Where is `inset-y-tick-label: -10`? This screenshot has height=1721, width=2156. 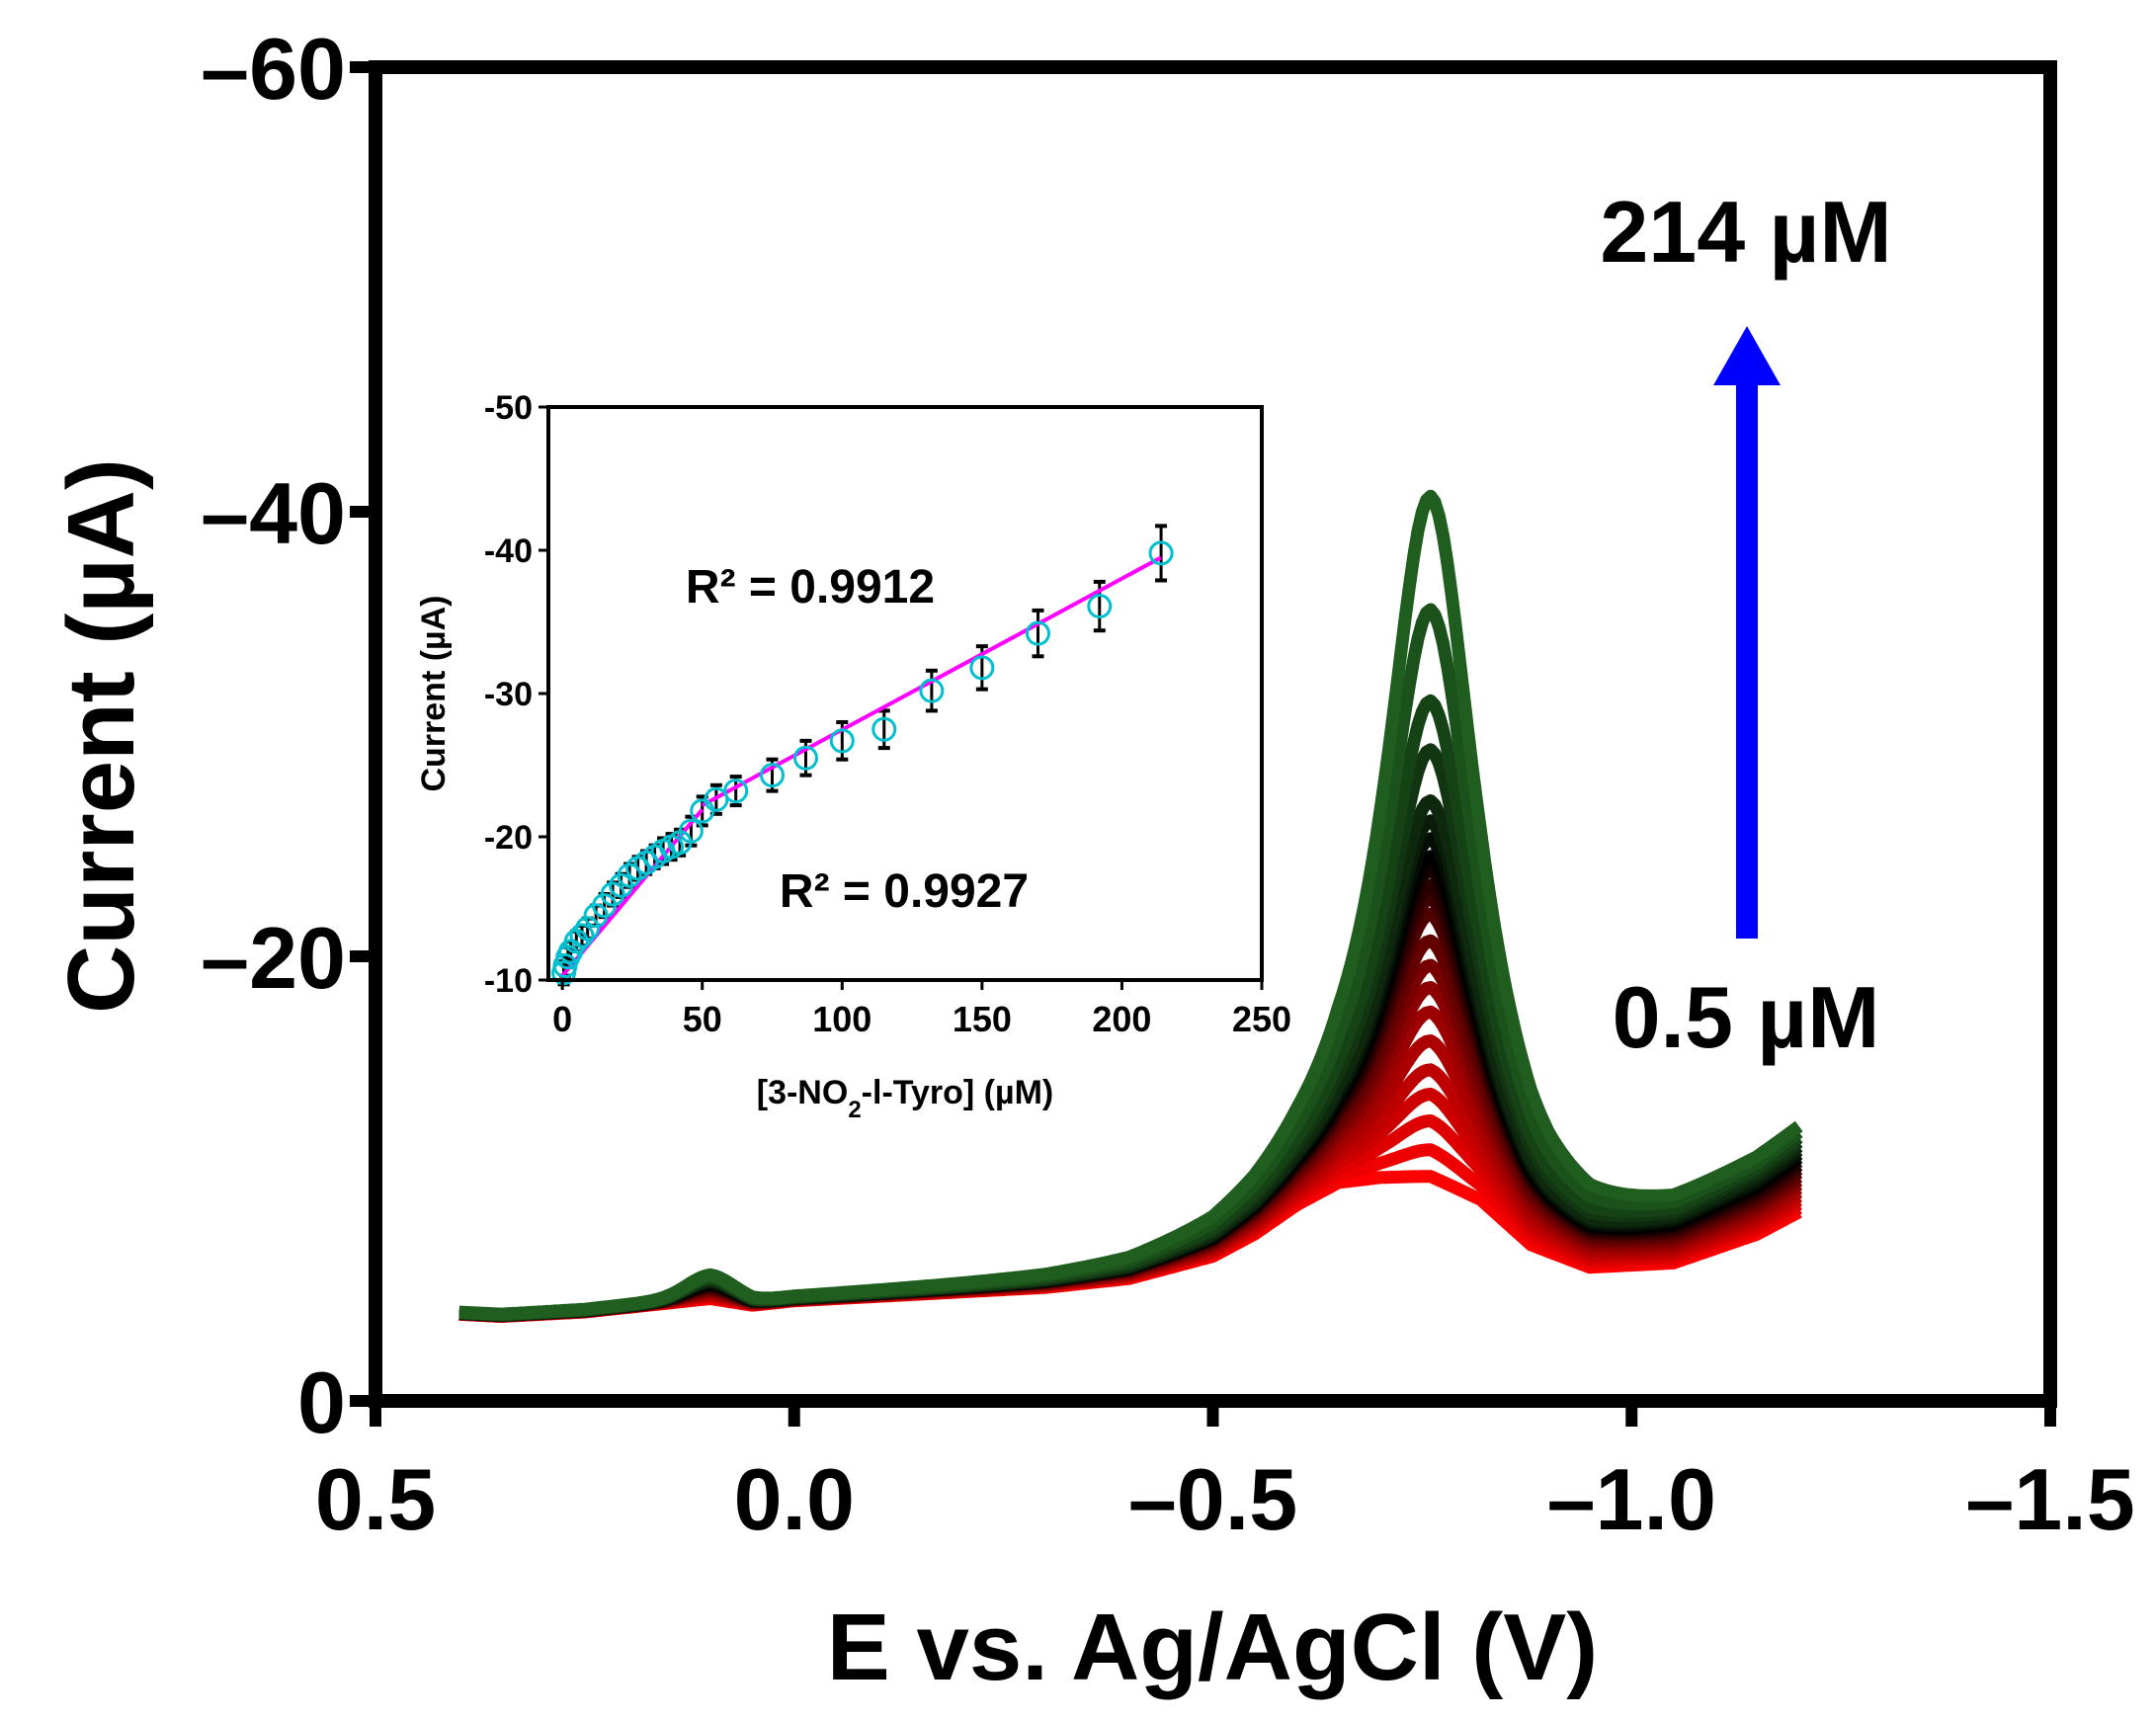
inset-y-tick-label: -10 is located at coordinates (508, 981).